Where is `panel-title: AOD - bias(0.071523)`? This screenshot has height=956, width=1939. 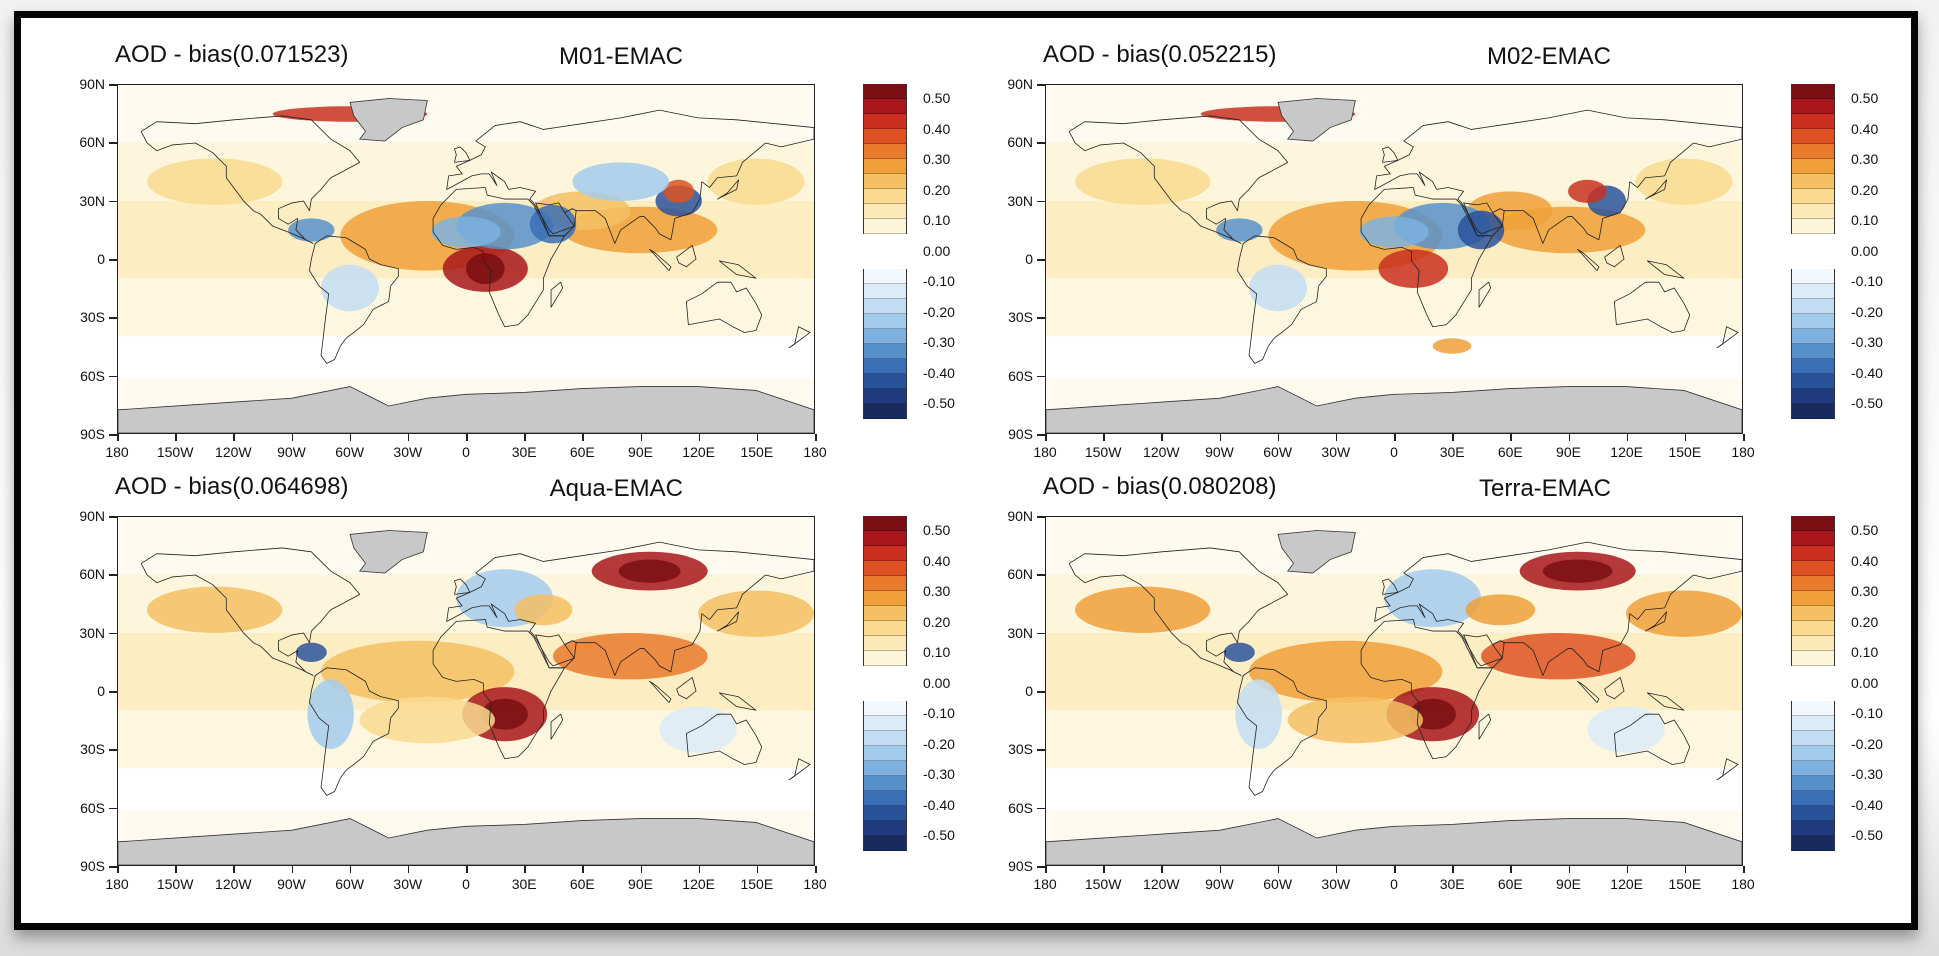
panel-title: AOD - bias(0.071523) is located at coordinates (232, 54).